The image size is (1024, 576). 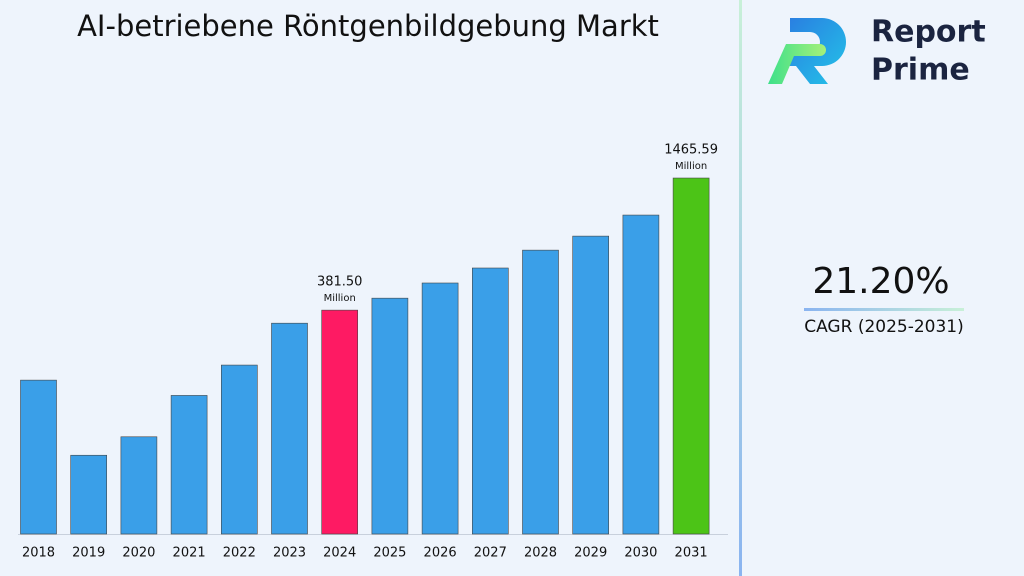 What do you see at coordinates (289, 553) in the screenshot?
I see `x-tick-label: 2023` at bounding box center [289, 553].